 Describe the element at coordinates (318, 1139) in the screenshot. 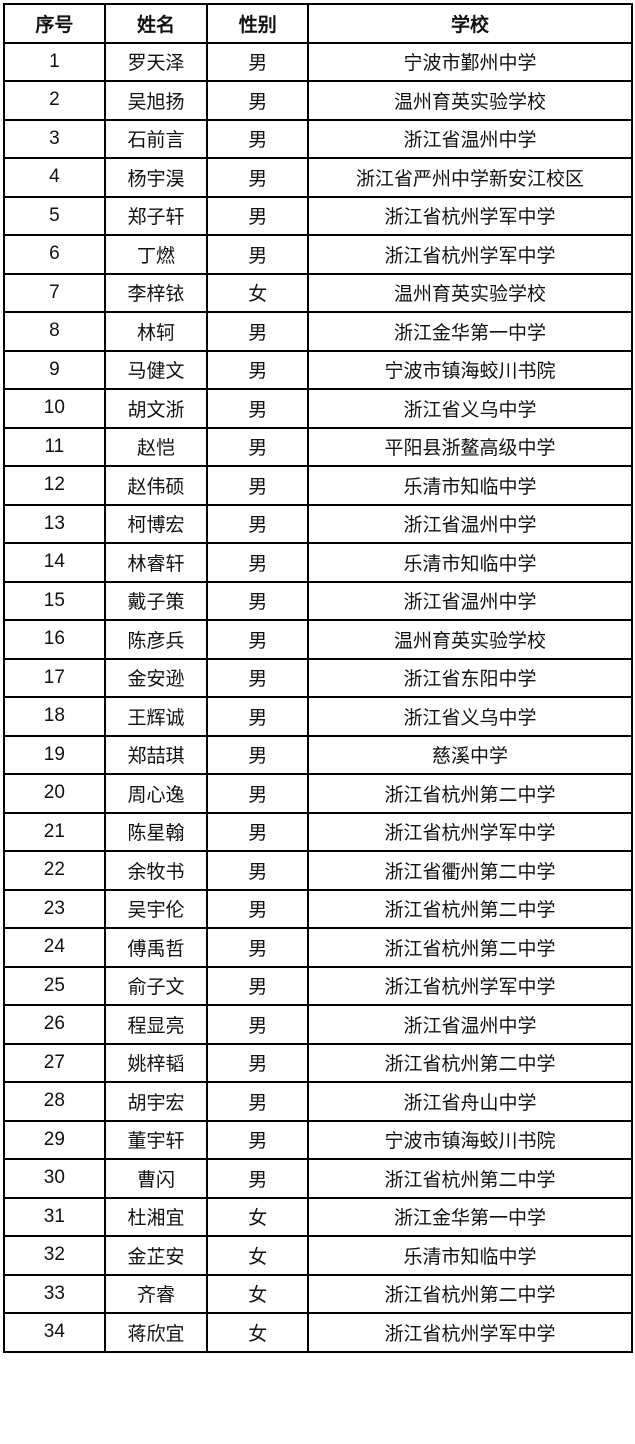

I see `table-row: 29 董宇轩男宁波市镇海蛟川书院` at that location.